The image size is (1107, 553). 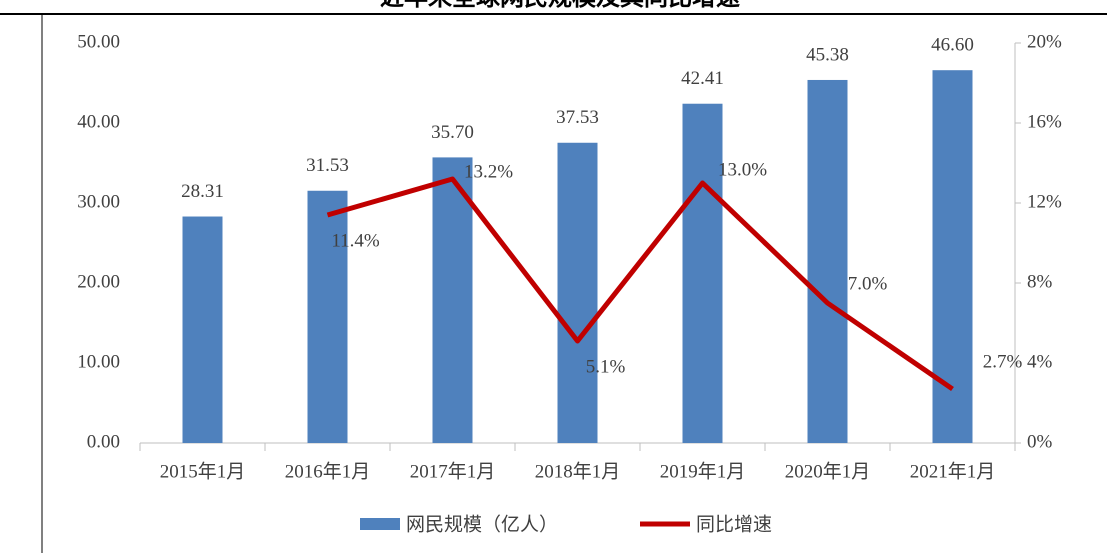 I want to click on y2-tick-label: 8%, so click(x=1040, y=281).